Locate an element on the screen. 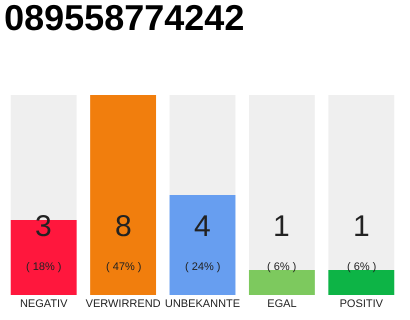 Image resolution: width=410 pixels, height=320 pixels. x-tick-label: VERWIRREND is located at coordinates (123, 304).